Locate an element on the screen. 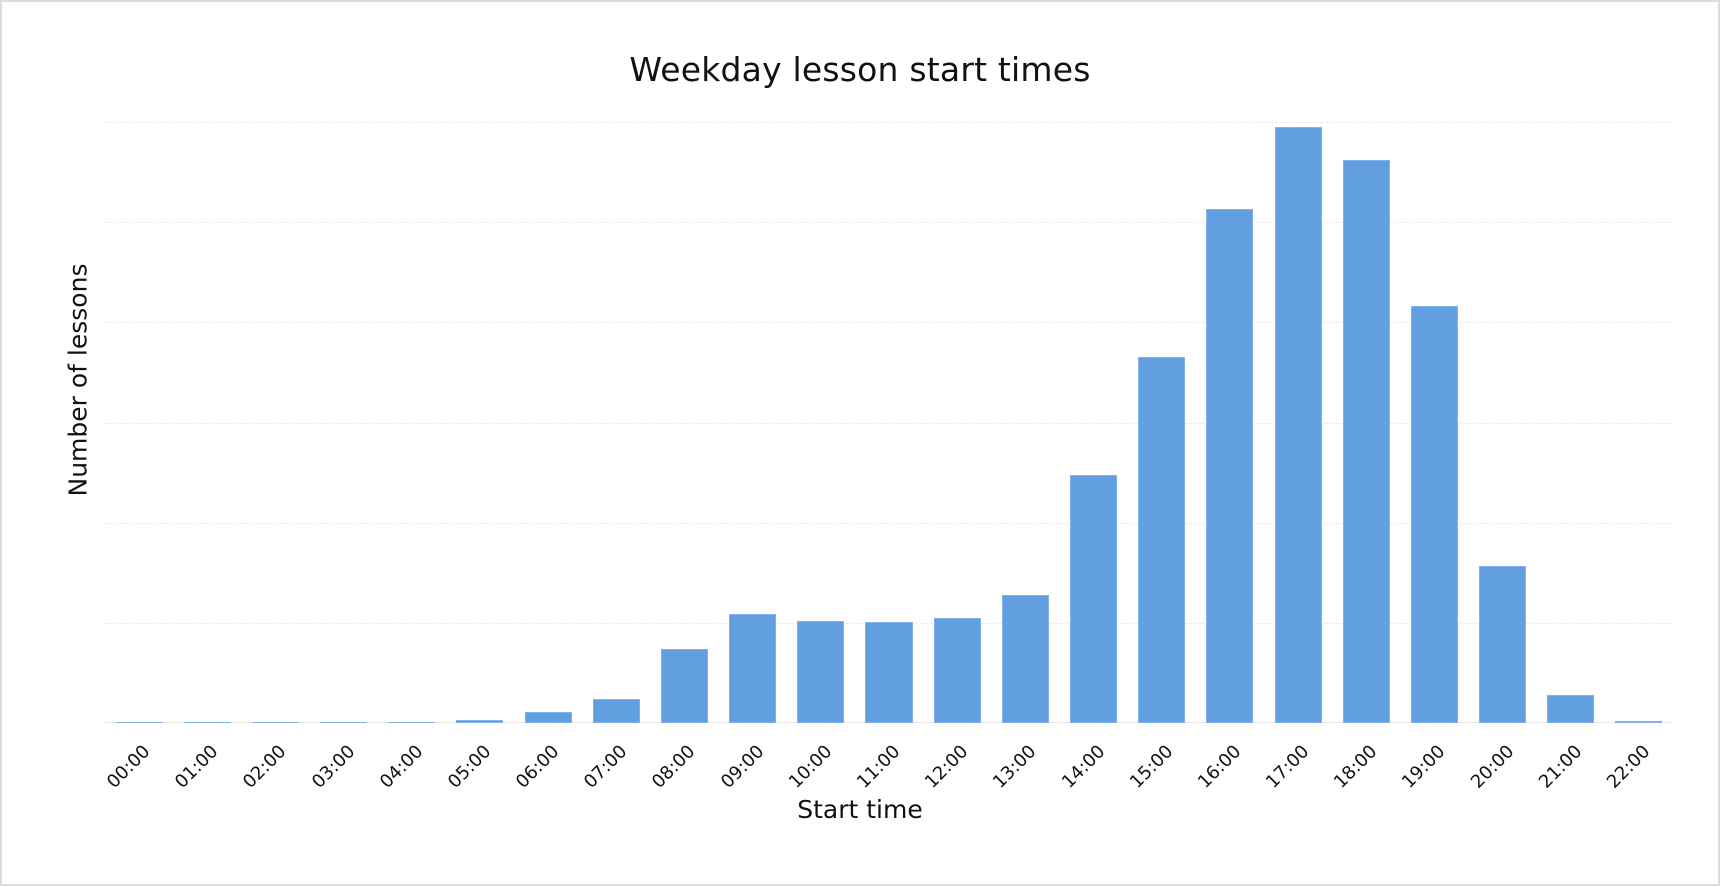  bar-2000 is located at coordinates (1503, 644).